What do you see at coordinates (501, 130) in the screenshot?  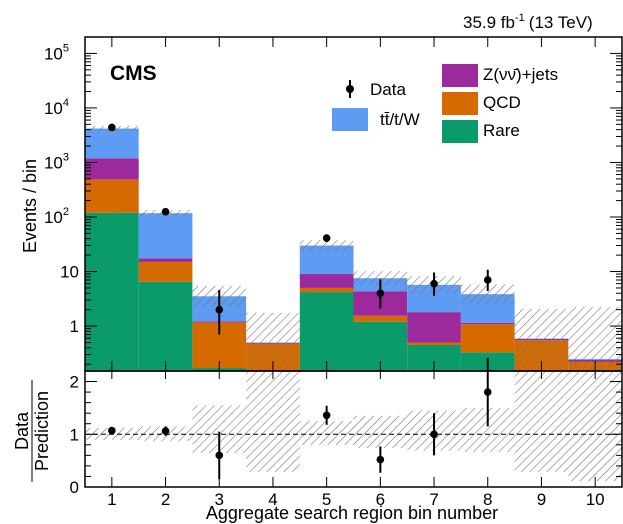 I see `svg-text: Rare` at bounding box center [501, 130].